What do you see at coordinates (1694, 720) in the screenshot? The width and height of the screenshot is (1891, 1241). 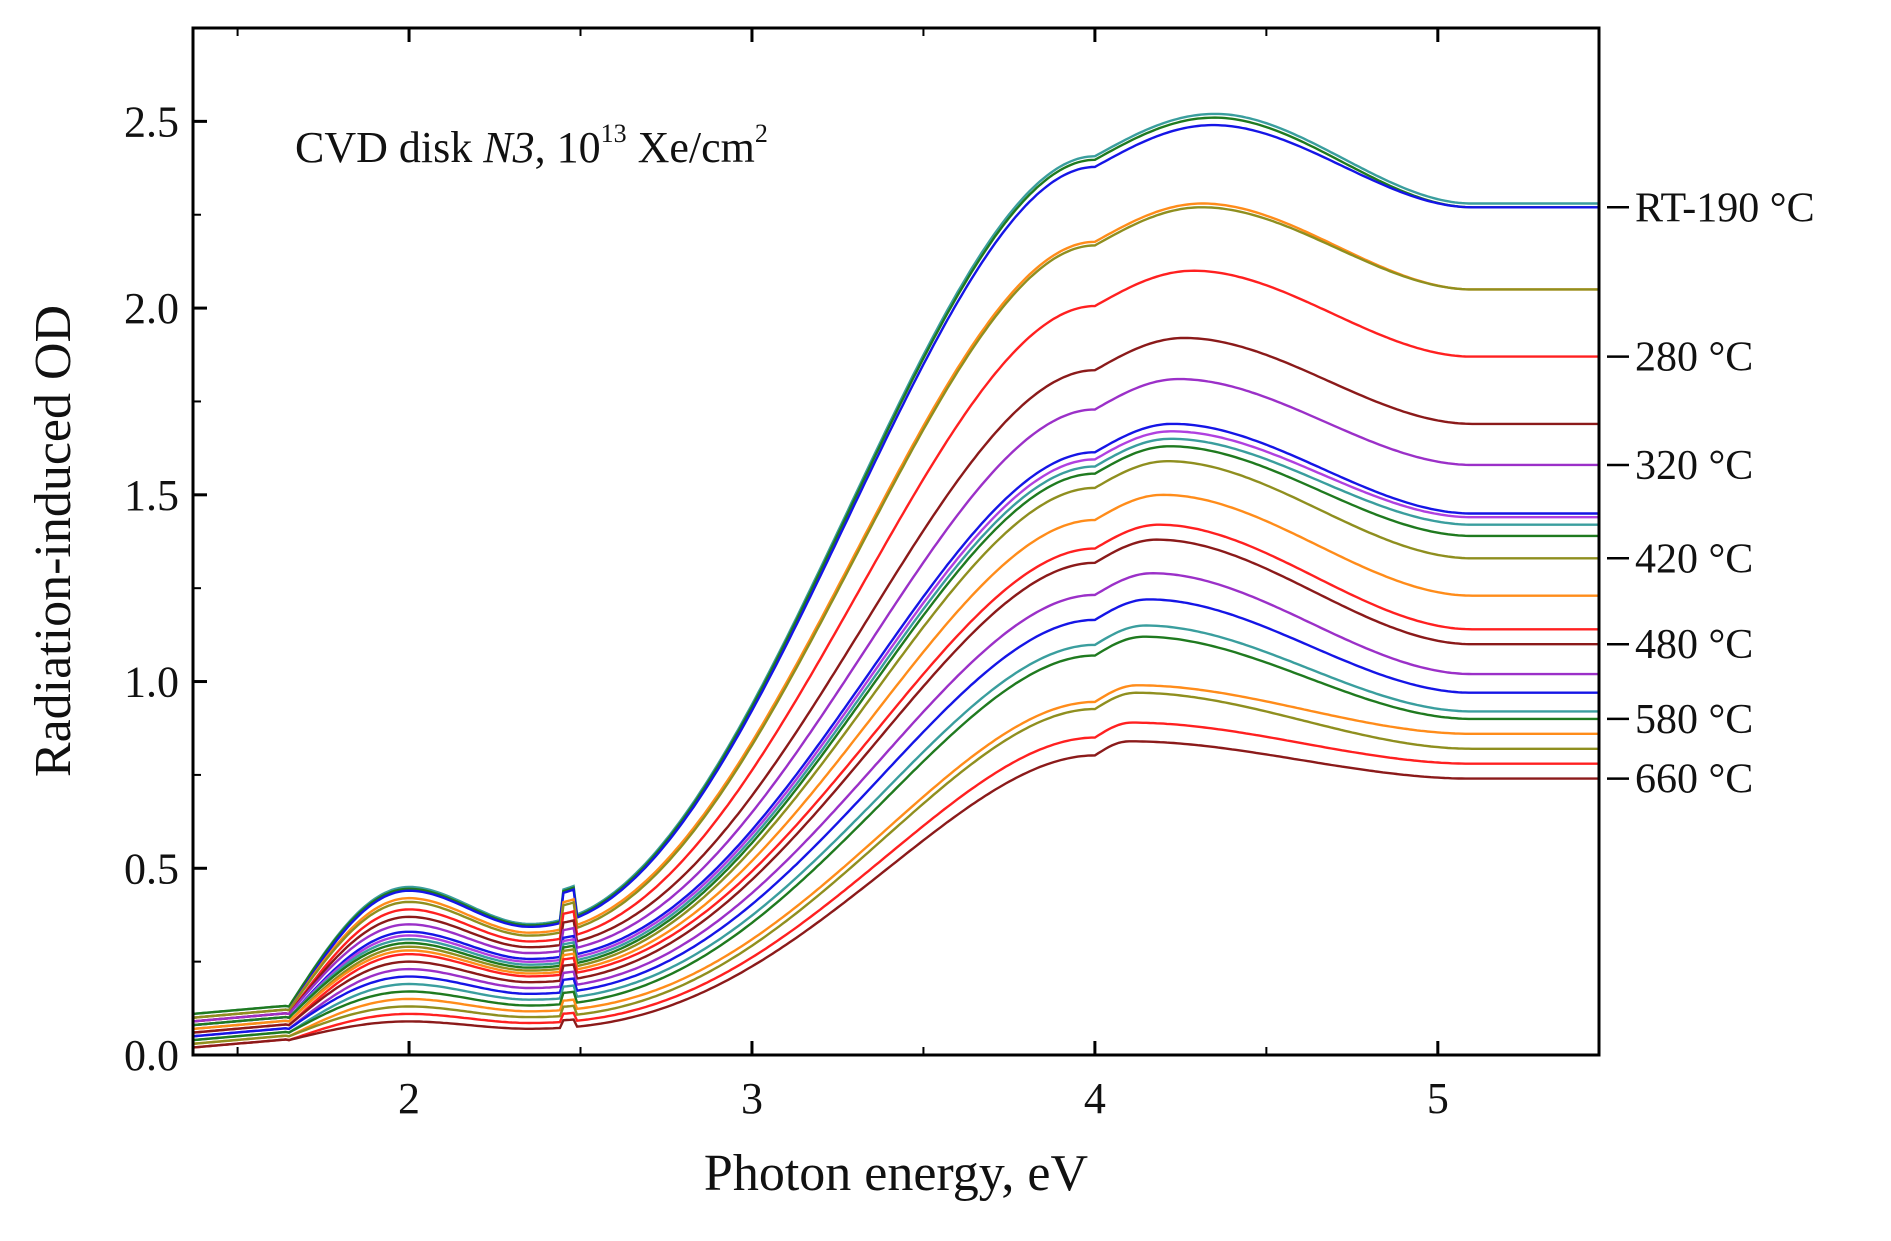 I see `end-label: 580 °C` at bounding box center [1694, 720].